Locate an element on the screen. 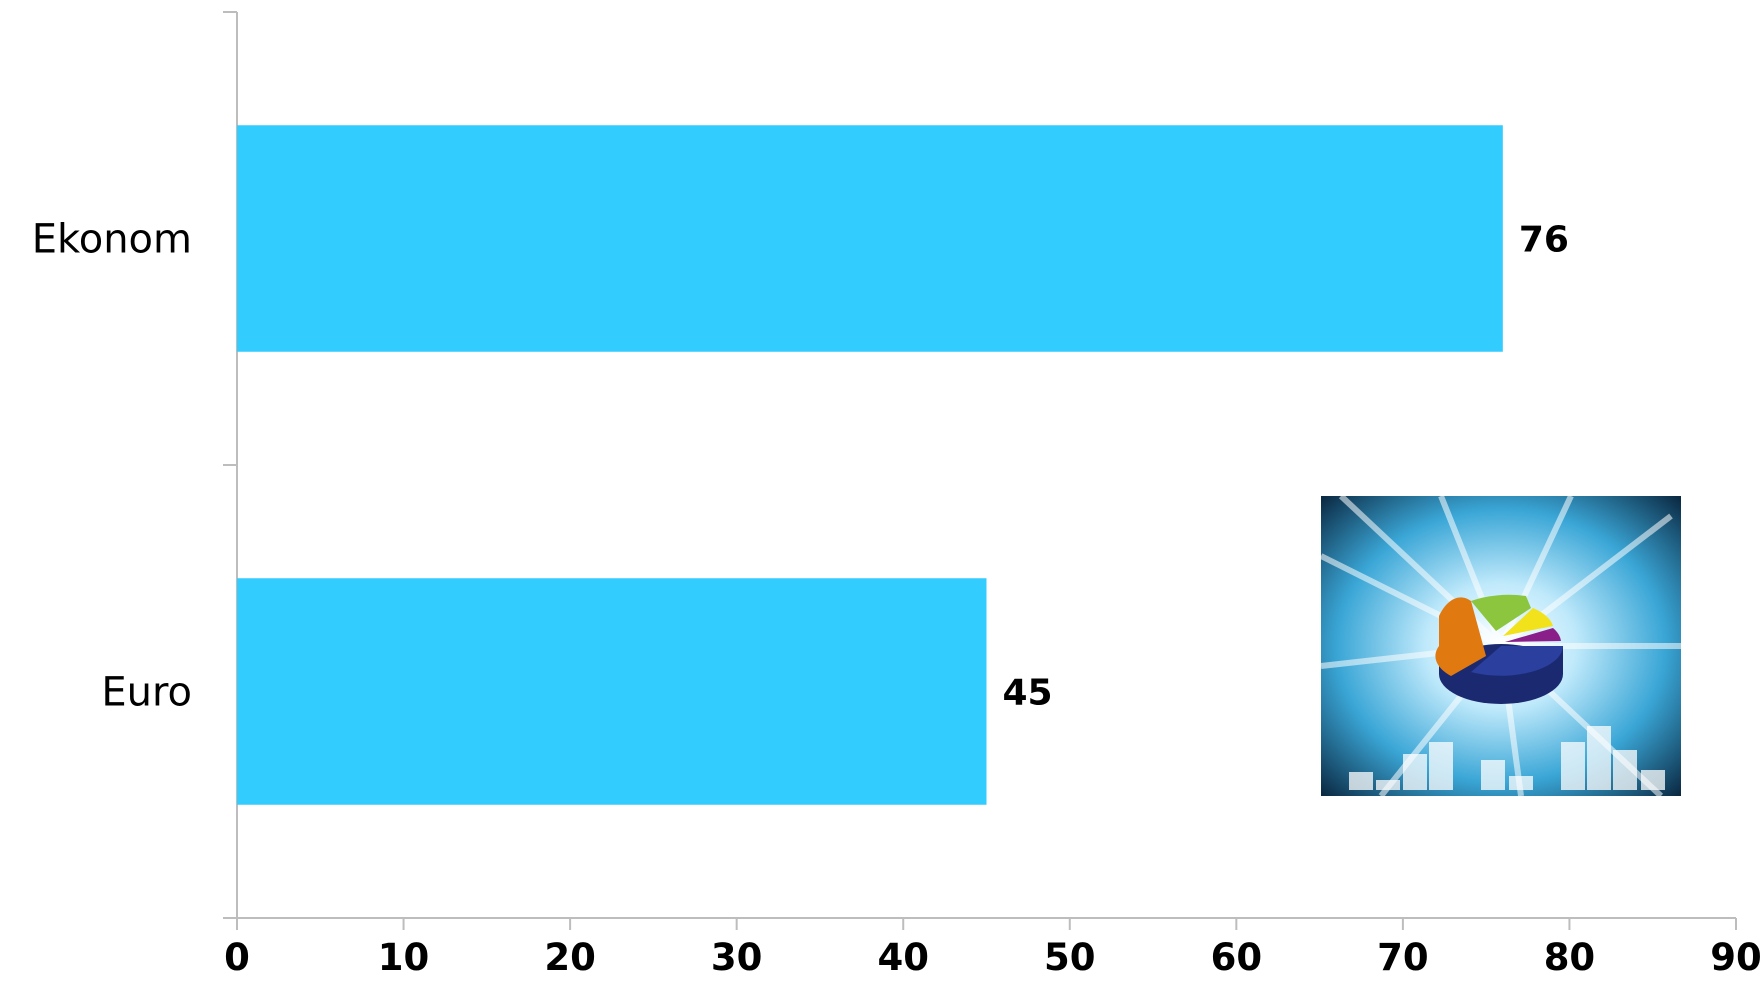 Image resolution: width=1763 pixels, height=987 pixels. x-tick-label: 60 is located at coordinates (1237, 957).